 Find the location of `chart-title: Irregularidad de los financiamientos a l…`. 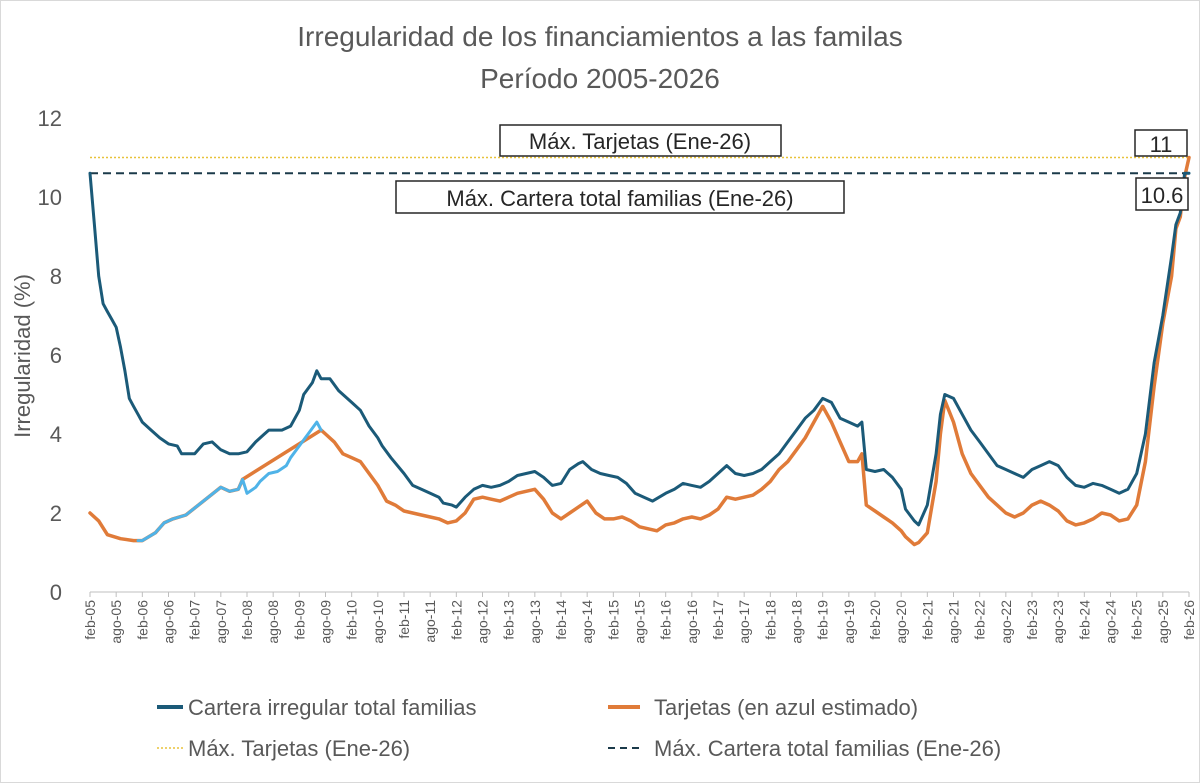

chart-title: Irregularidad de los financiamientos a l… is located at coordinates (599, 36).